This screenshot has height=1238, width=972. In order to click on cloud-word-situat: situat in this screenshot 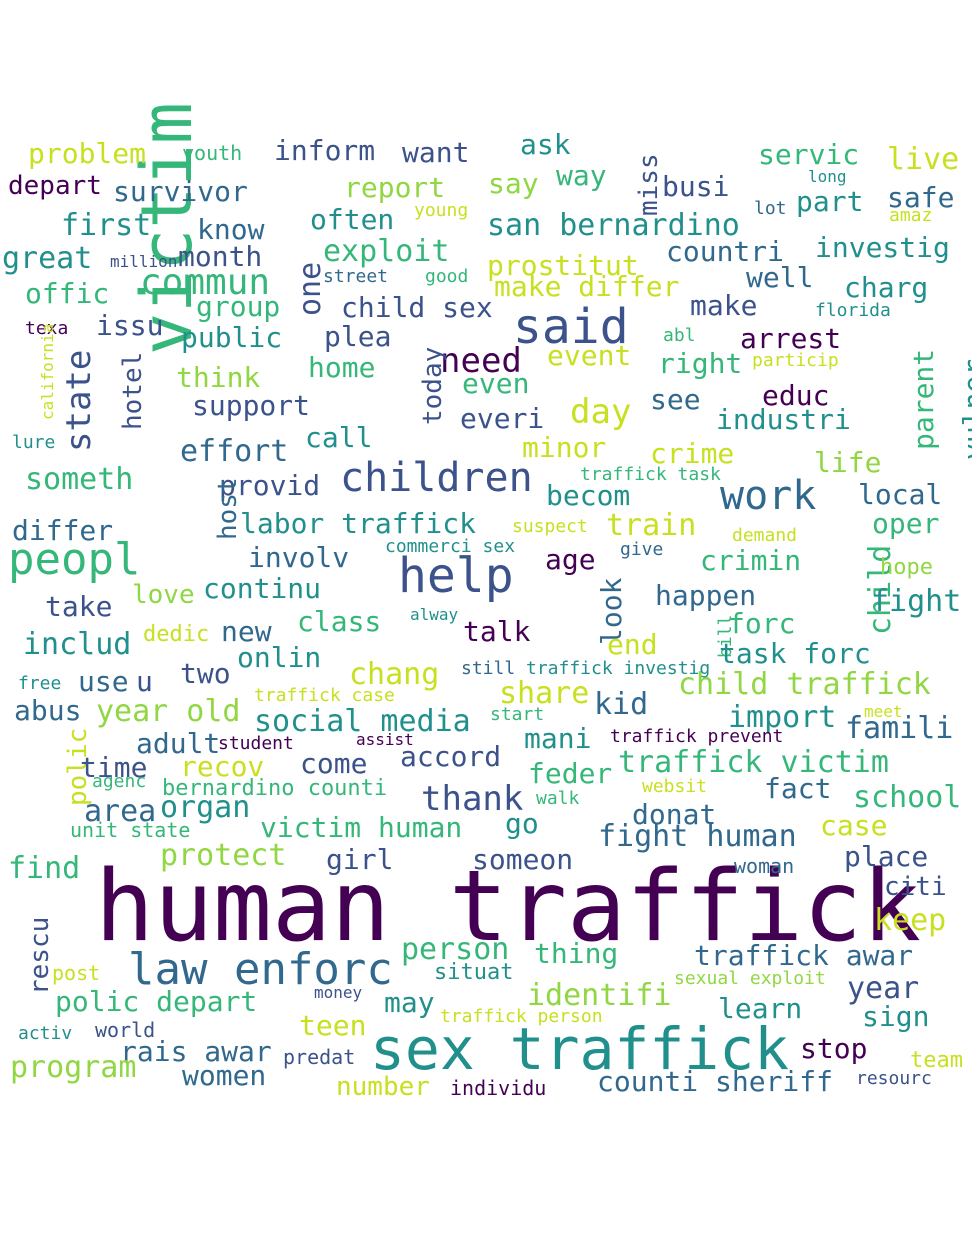, I will do `click(474, 972)`.